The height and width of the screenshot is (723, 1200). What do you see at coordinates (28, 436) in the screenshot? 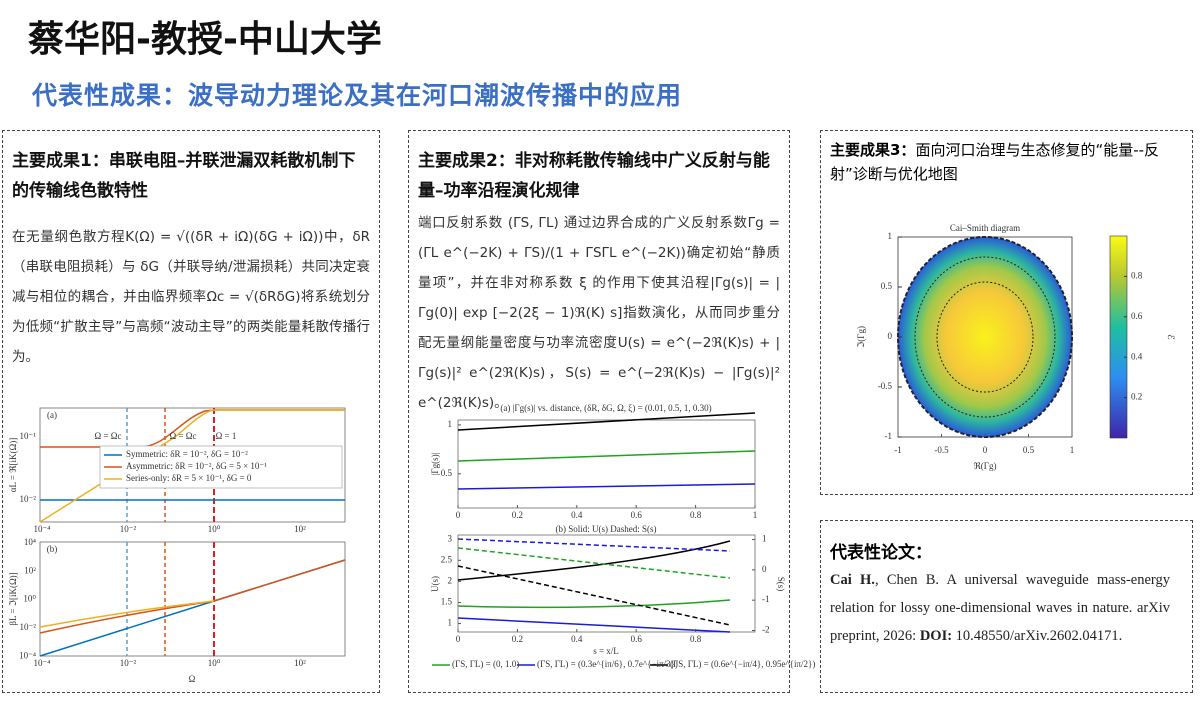
I see `label: 10⁻¹` at bounding box center [28, 436].